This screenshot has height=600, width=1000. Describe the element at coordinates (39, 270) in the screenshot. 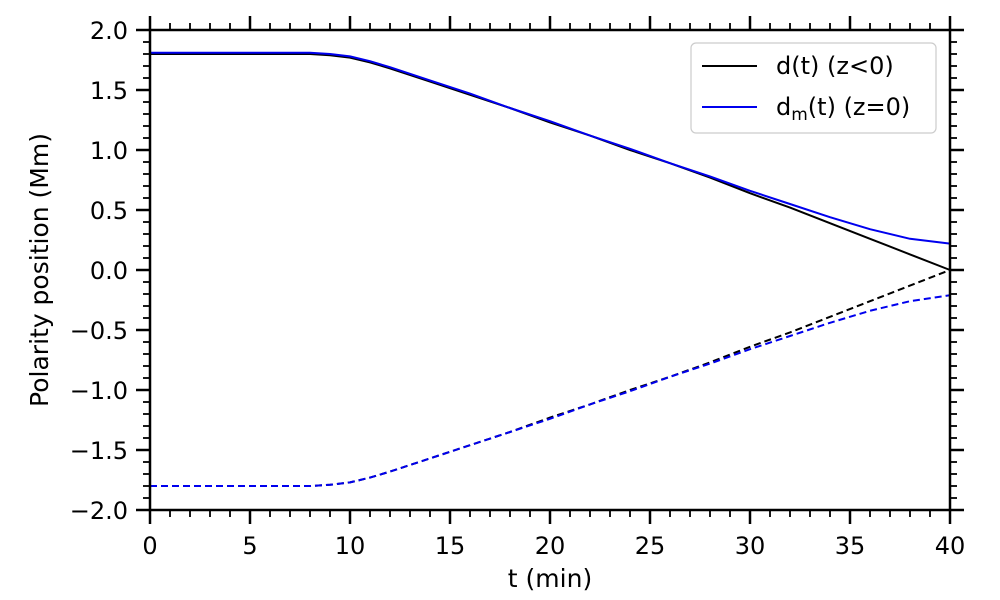

I see `y-axis-label: Polarity position (Mm)` at that location.